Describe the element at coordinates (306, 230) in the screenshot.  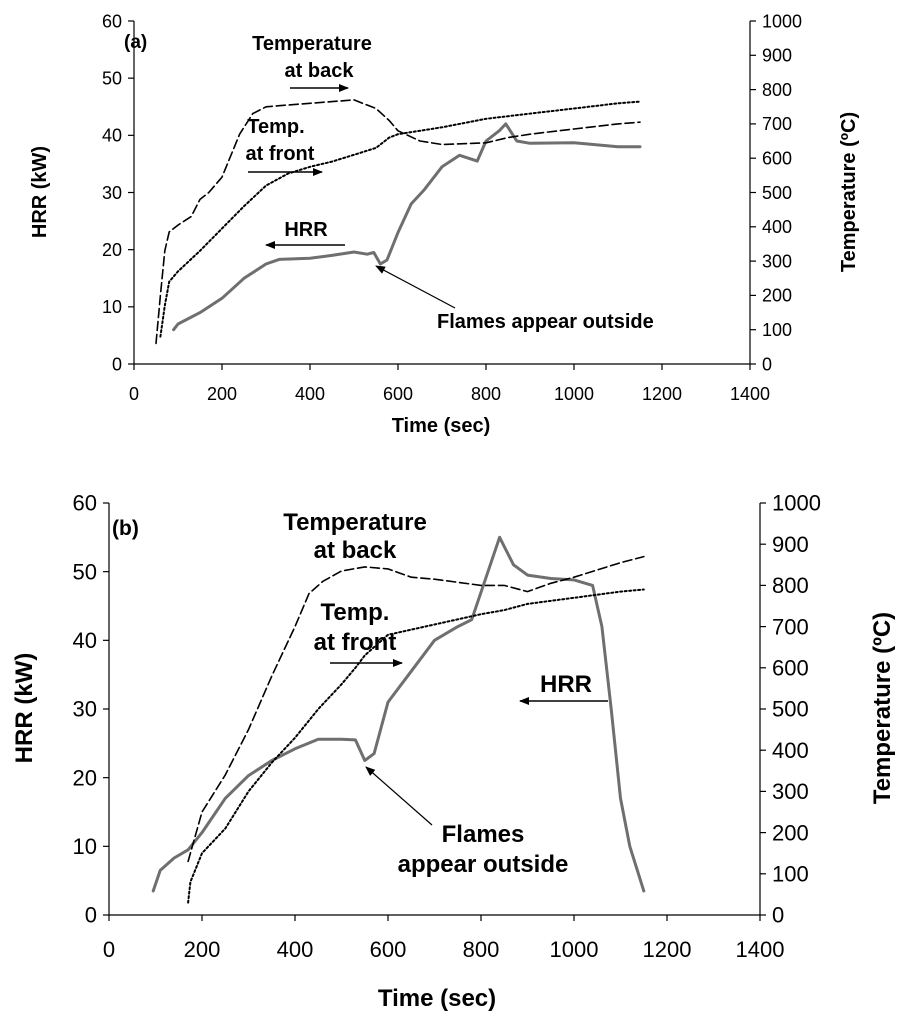
I see `annotation-hrr-a: HRR` at that location.